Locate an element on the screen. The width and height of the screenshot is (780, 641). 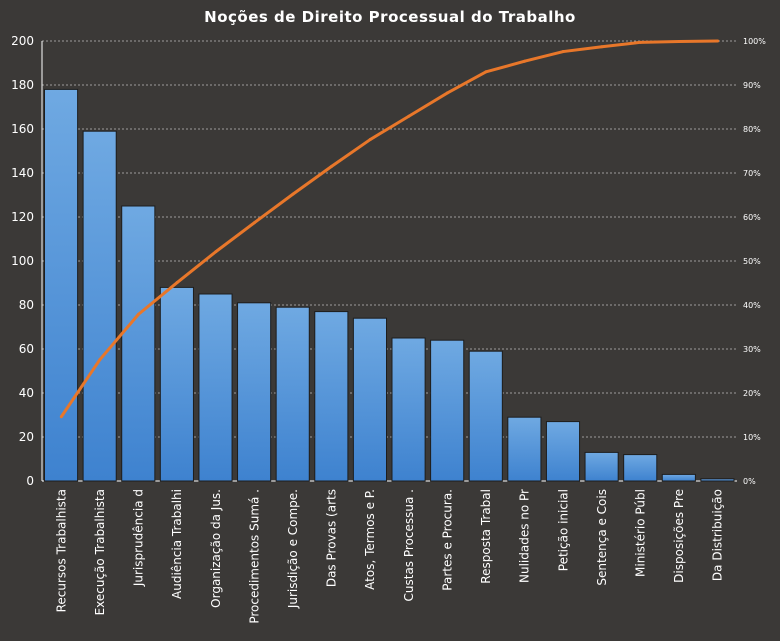
x-tick-label: Custas Processua . is located at coordinates (409, 545).